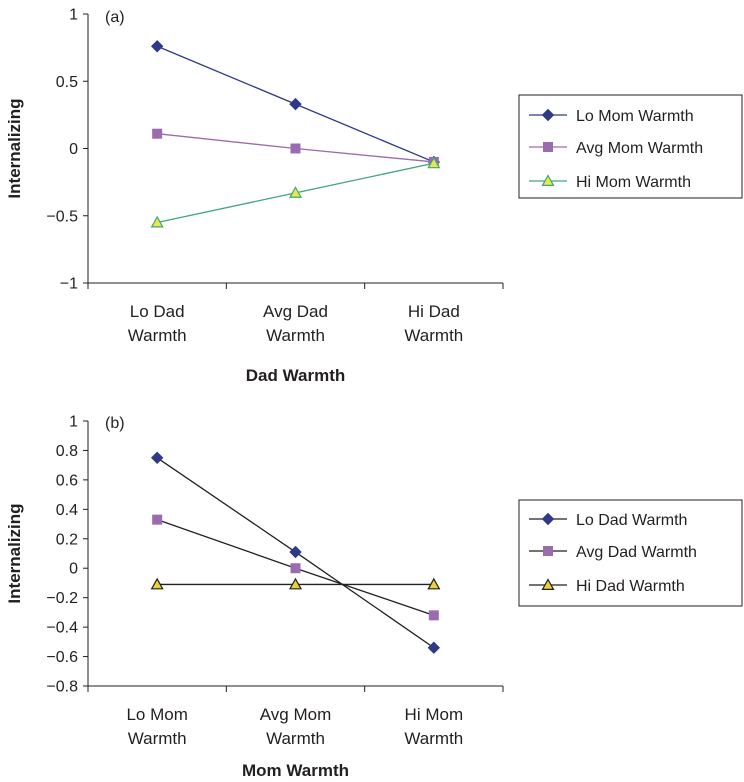 This screenshot has height=782, width=744. I want to click on y-tick-label: 0.6, so click(67, 480).